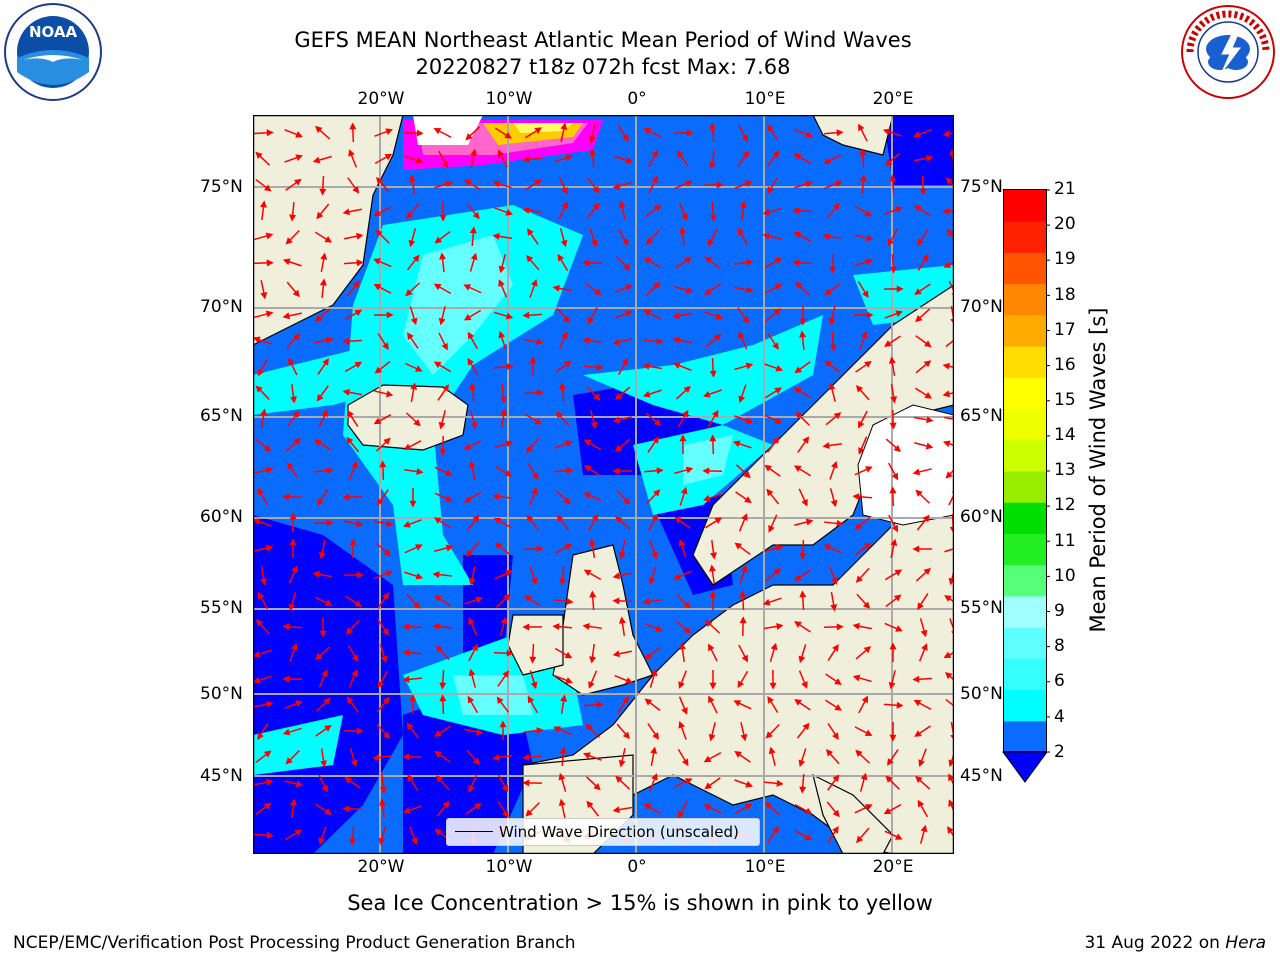 This screenshot has height=960, width=1280. I want to click on lon-label-20w-bottom: 20°W, so click(381, 867).